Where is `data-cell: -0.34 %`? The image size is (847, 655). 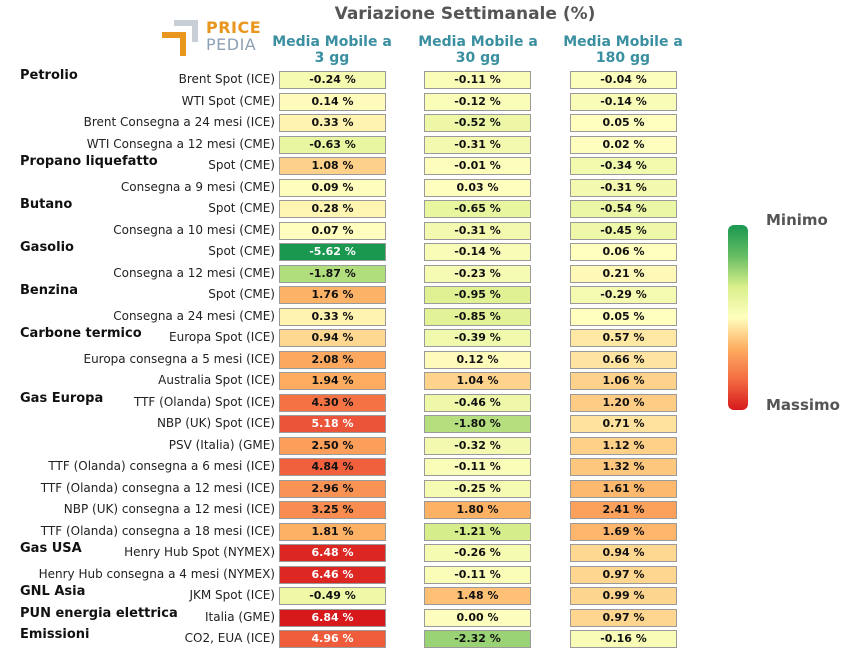 data-cell: -0.34 % is located at coordinates (623, 166).